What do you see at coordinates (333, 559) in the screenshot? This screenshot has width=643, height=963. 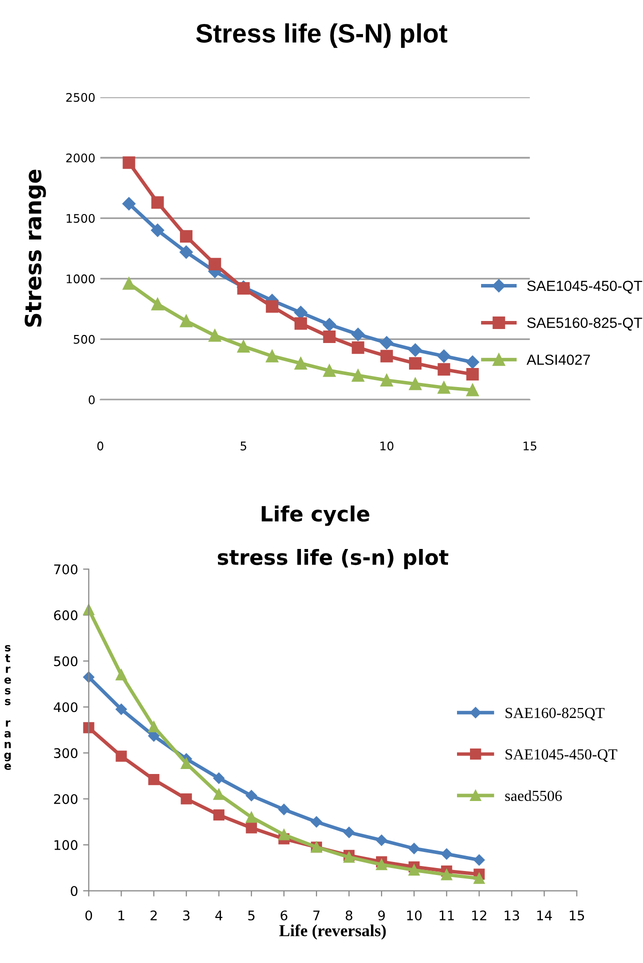 I see `chart-title: stress life (s-n) plot` at bounding box center [333, 559].